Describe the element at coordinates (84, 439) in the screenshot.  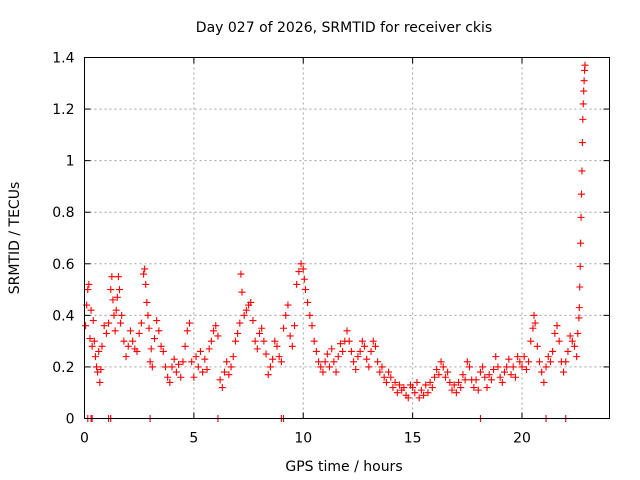
I see `x-tick-label: 0` at that location.